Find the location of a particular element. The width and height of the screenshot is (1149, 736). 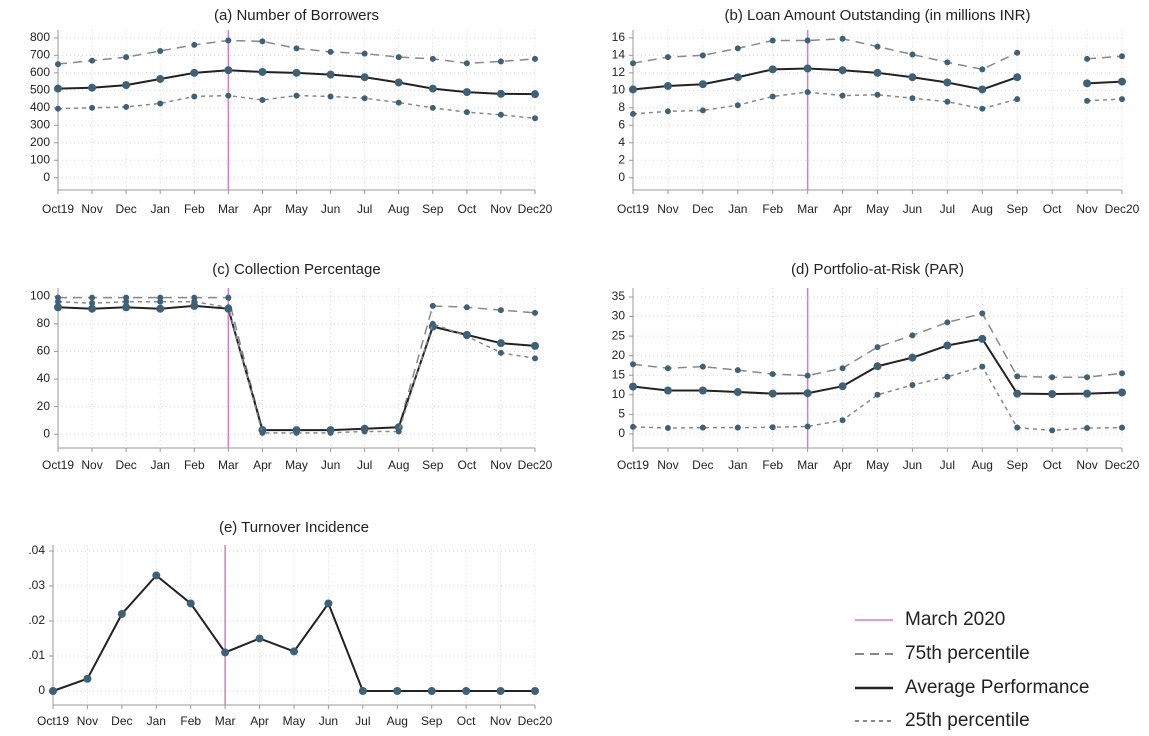

legend-label: 75th percentile is located at coordinates (967, 653).